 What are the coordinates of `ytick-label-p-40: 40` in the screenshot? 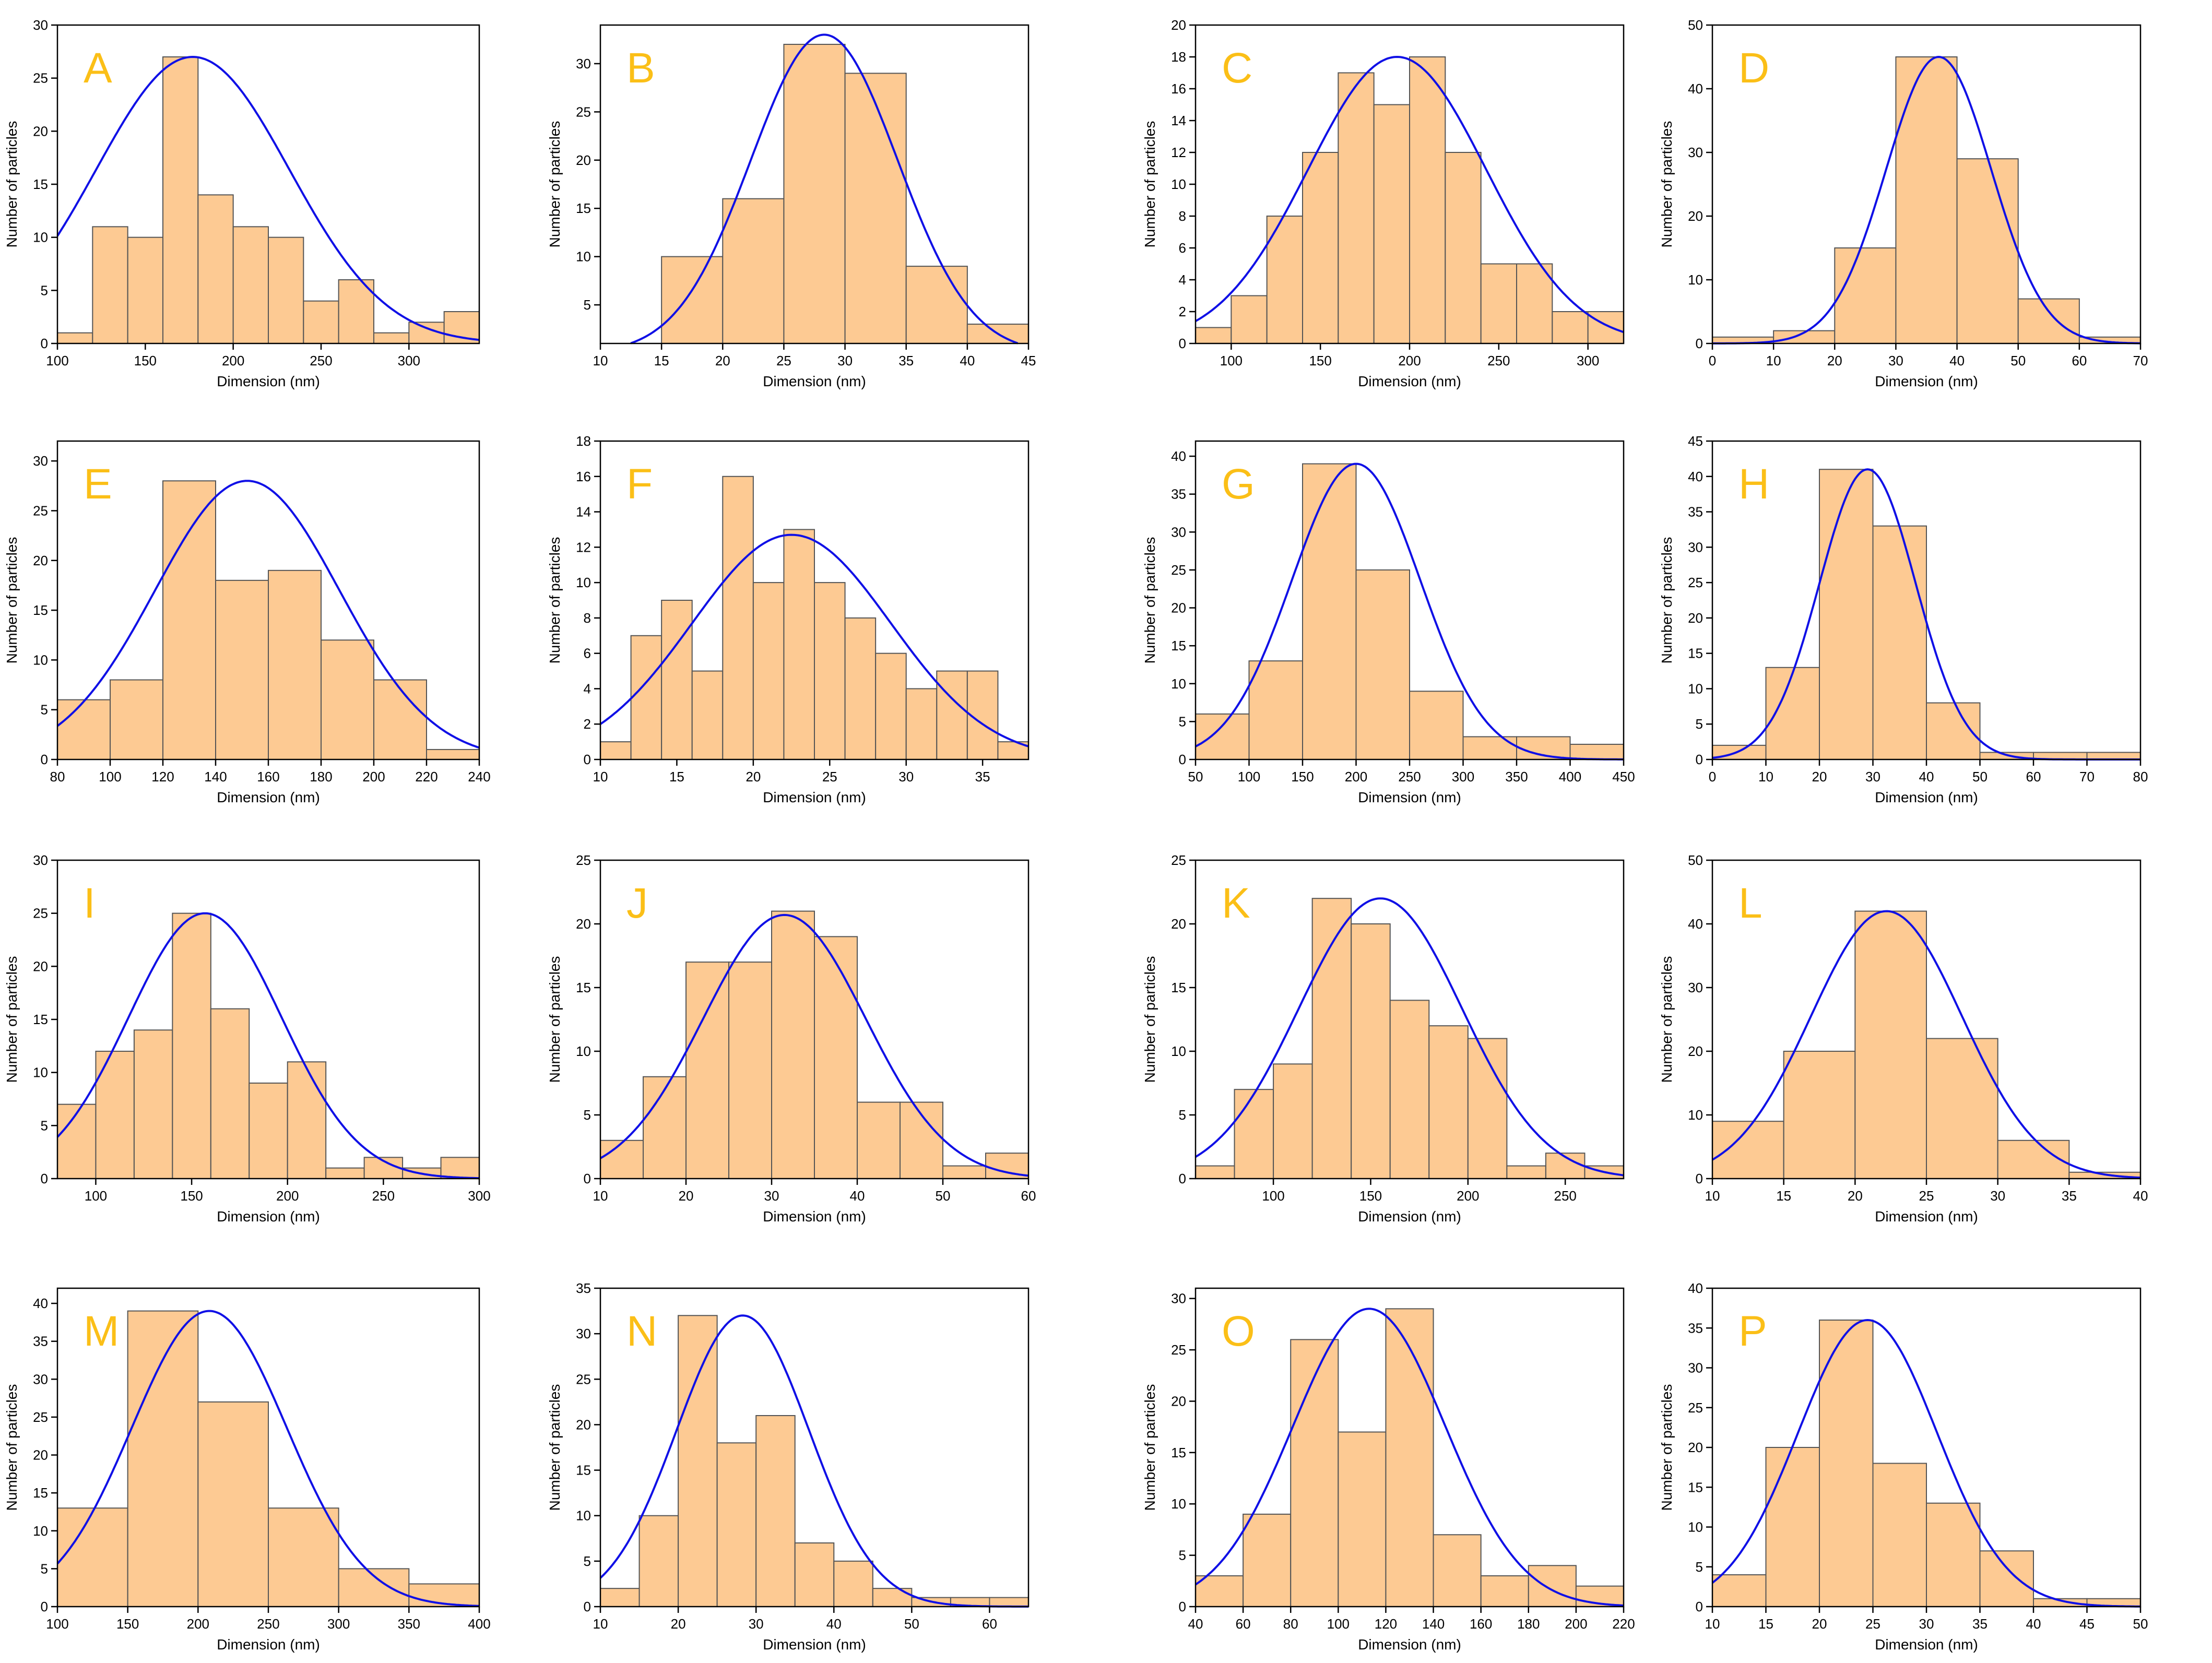 It's located at (1695, 1288).